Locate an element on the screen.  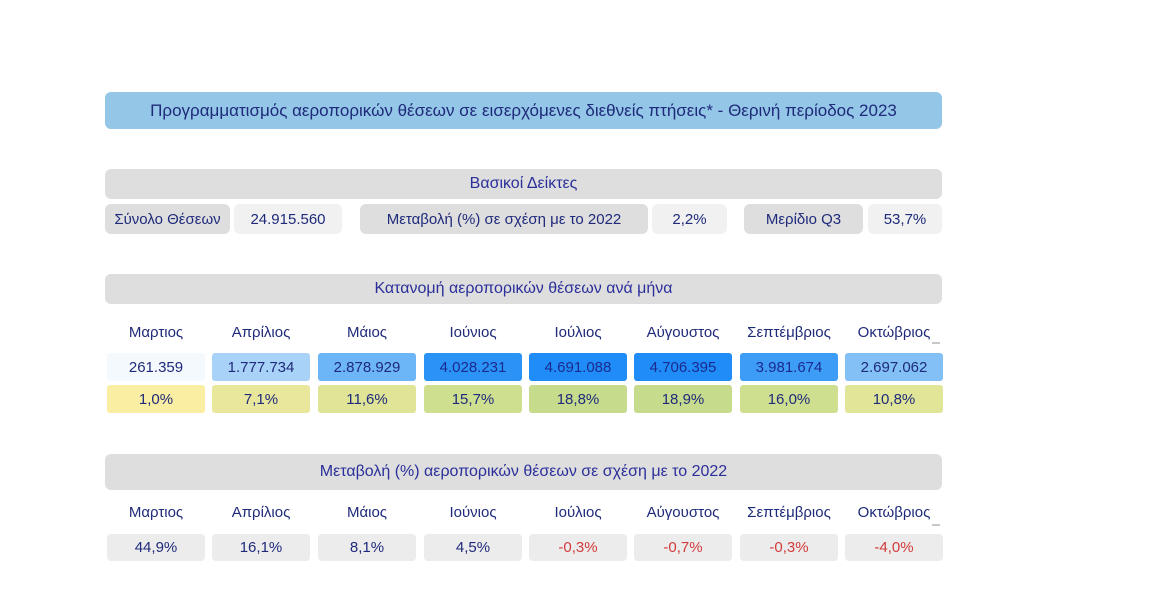
yoy-month-label: Μάιος is located at coordinates (367, 512).